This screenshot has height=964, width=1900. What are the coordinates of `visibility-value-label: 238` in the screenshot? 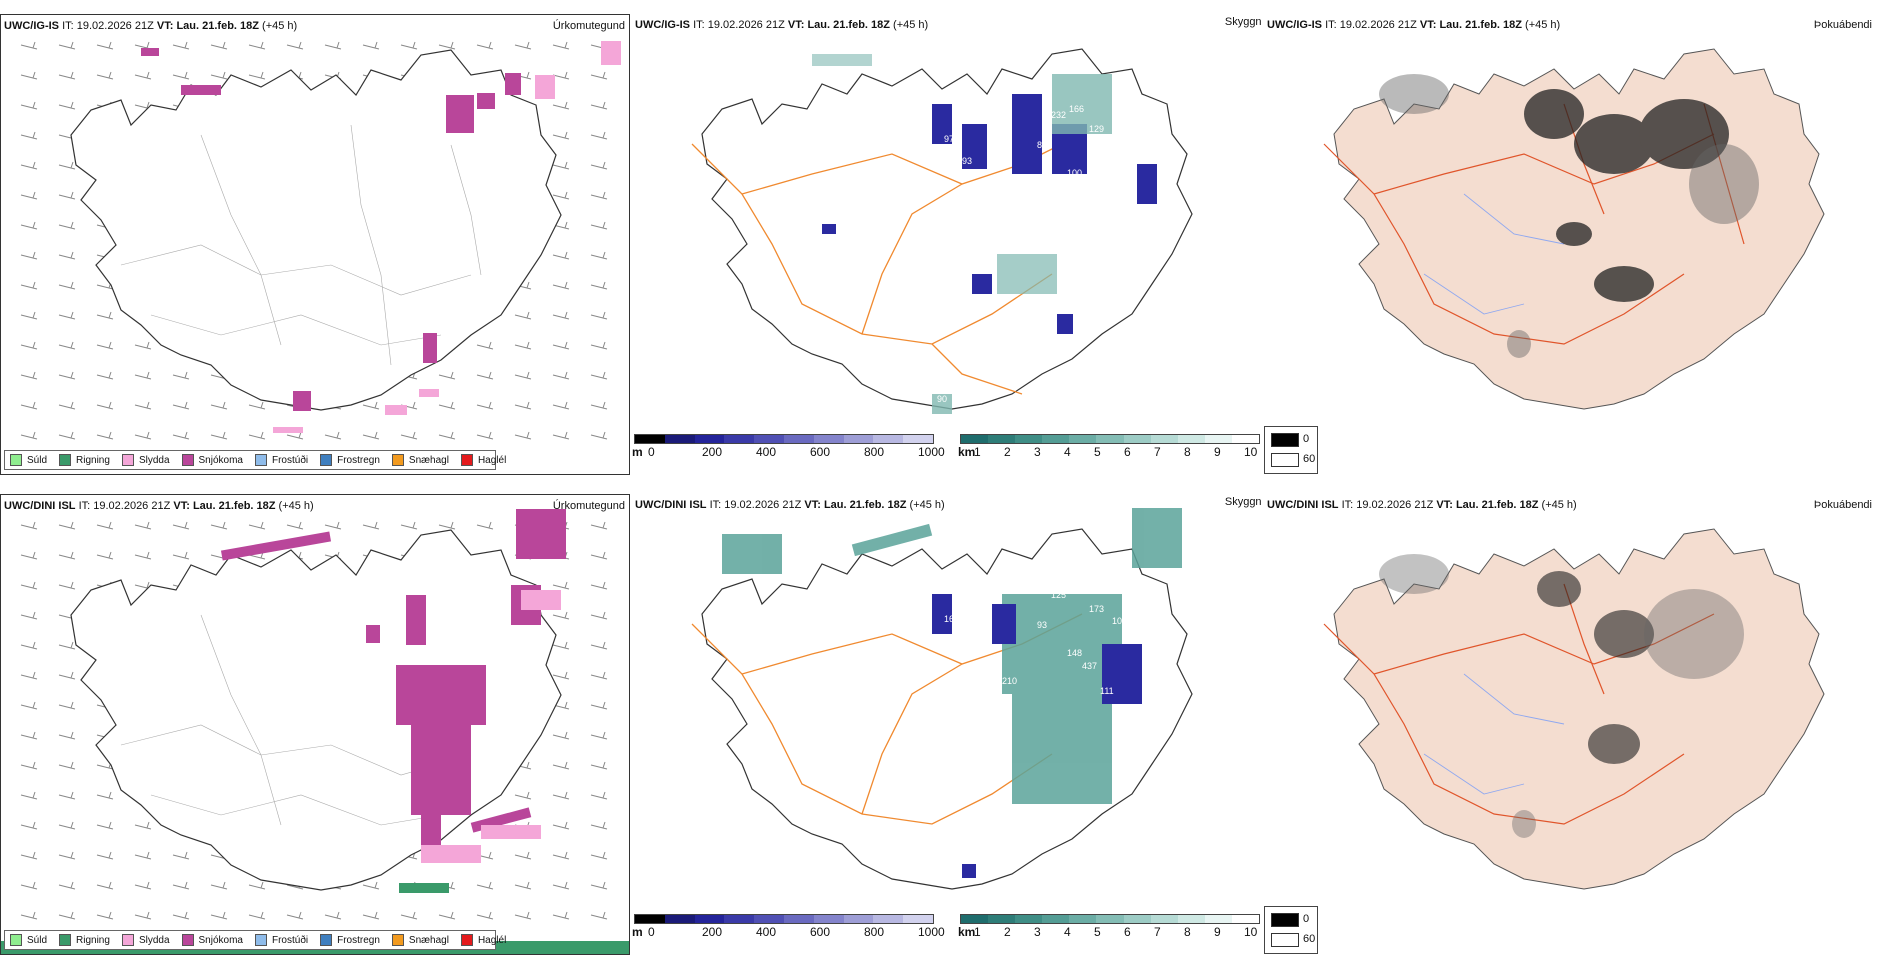 It's located at (1128, 751).